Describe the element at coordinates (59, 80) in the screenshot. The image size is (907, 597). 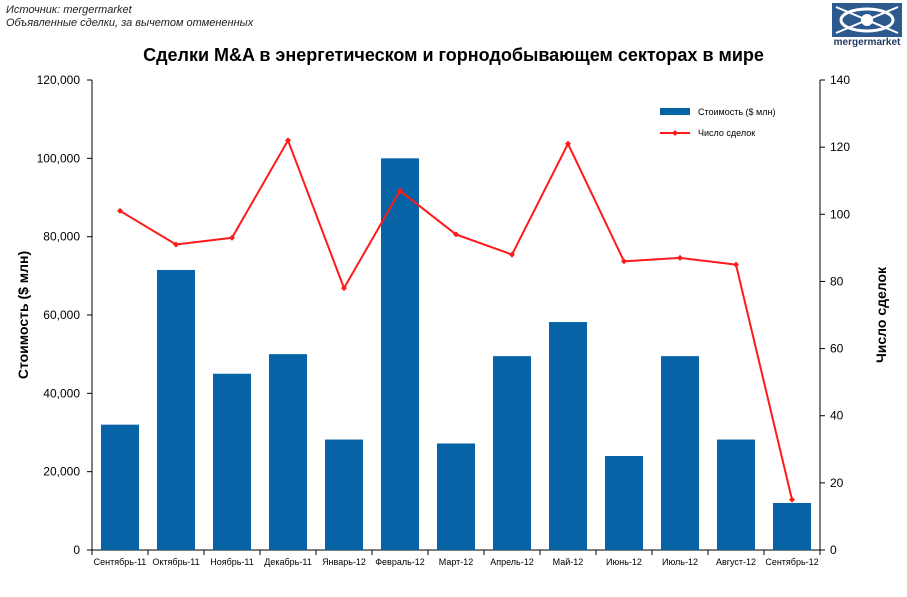
I see `y-tick-label-left: 120,000` at that location.